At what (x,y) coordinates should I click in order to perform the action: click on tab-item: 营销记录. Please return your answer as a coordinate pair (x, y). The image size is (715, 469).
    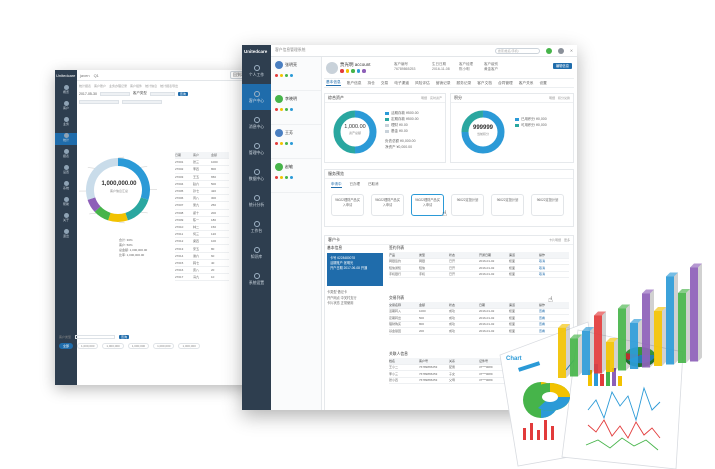
    Looking at the image, I should click on (443, 82).